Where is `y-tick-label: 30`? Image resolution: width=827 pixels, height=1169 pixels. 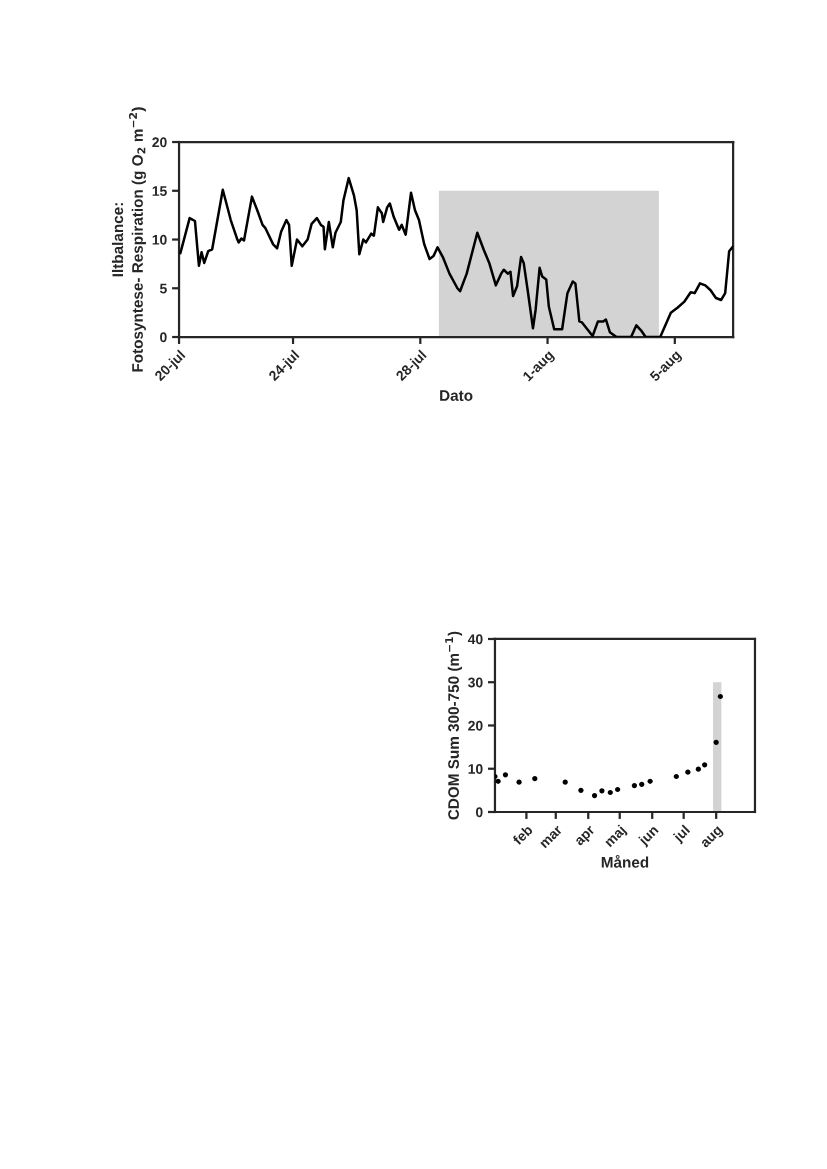 y-tick-label: 30 is located at coordinates (475, 682).